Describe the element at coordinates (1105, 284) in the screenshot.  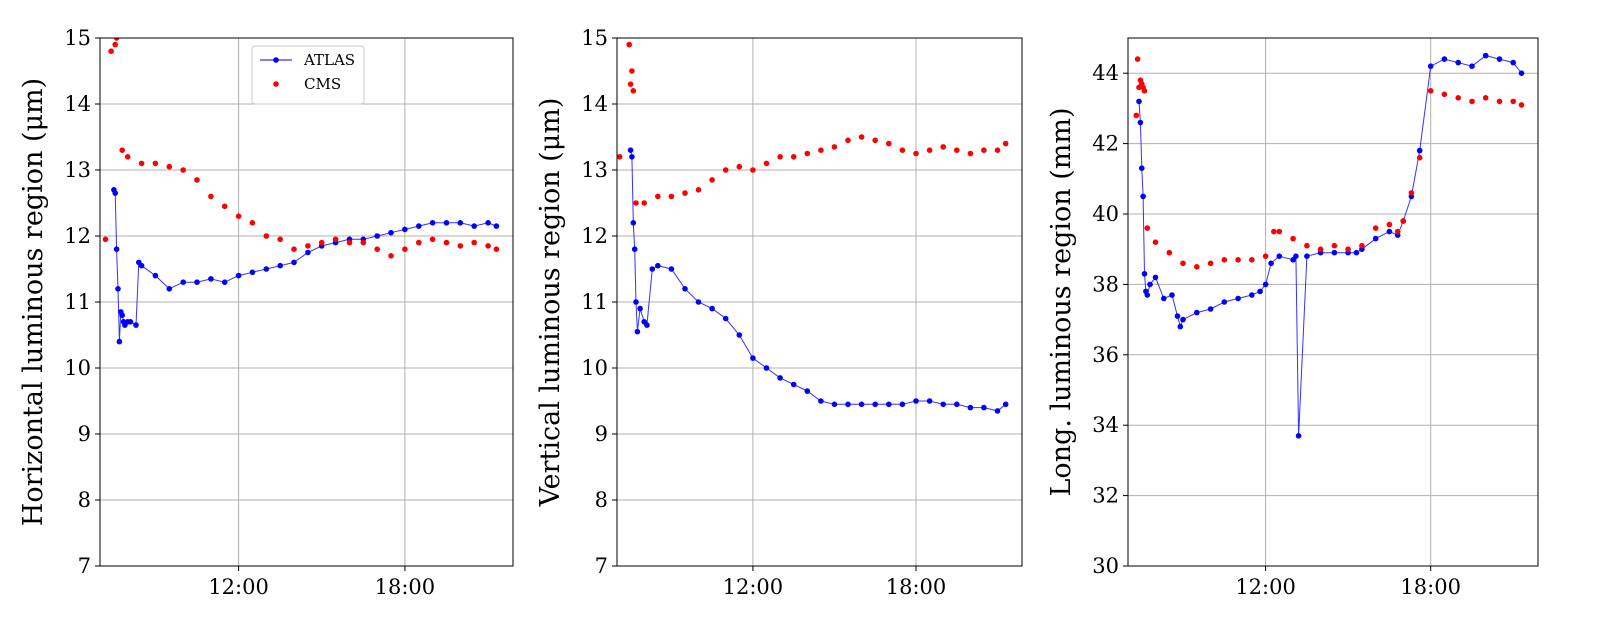
I see `y-tick-label: 38` at that location.